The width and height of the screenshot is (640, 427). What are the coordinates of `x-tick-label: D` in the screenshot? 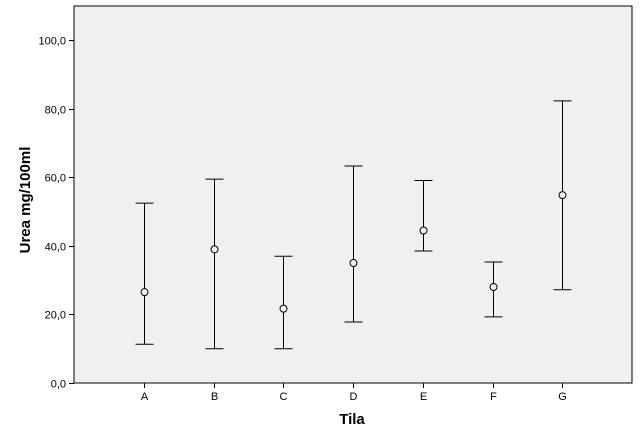 It's located at (354, 397).